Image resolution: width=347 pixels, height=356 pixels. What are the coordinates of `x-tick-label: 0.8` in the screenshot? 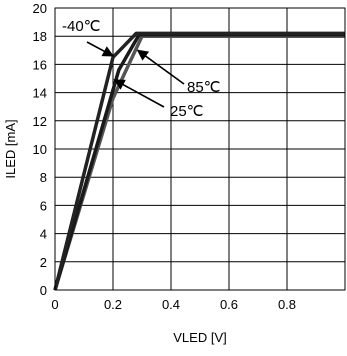 It's located at (287, 304).